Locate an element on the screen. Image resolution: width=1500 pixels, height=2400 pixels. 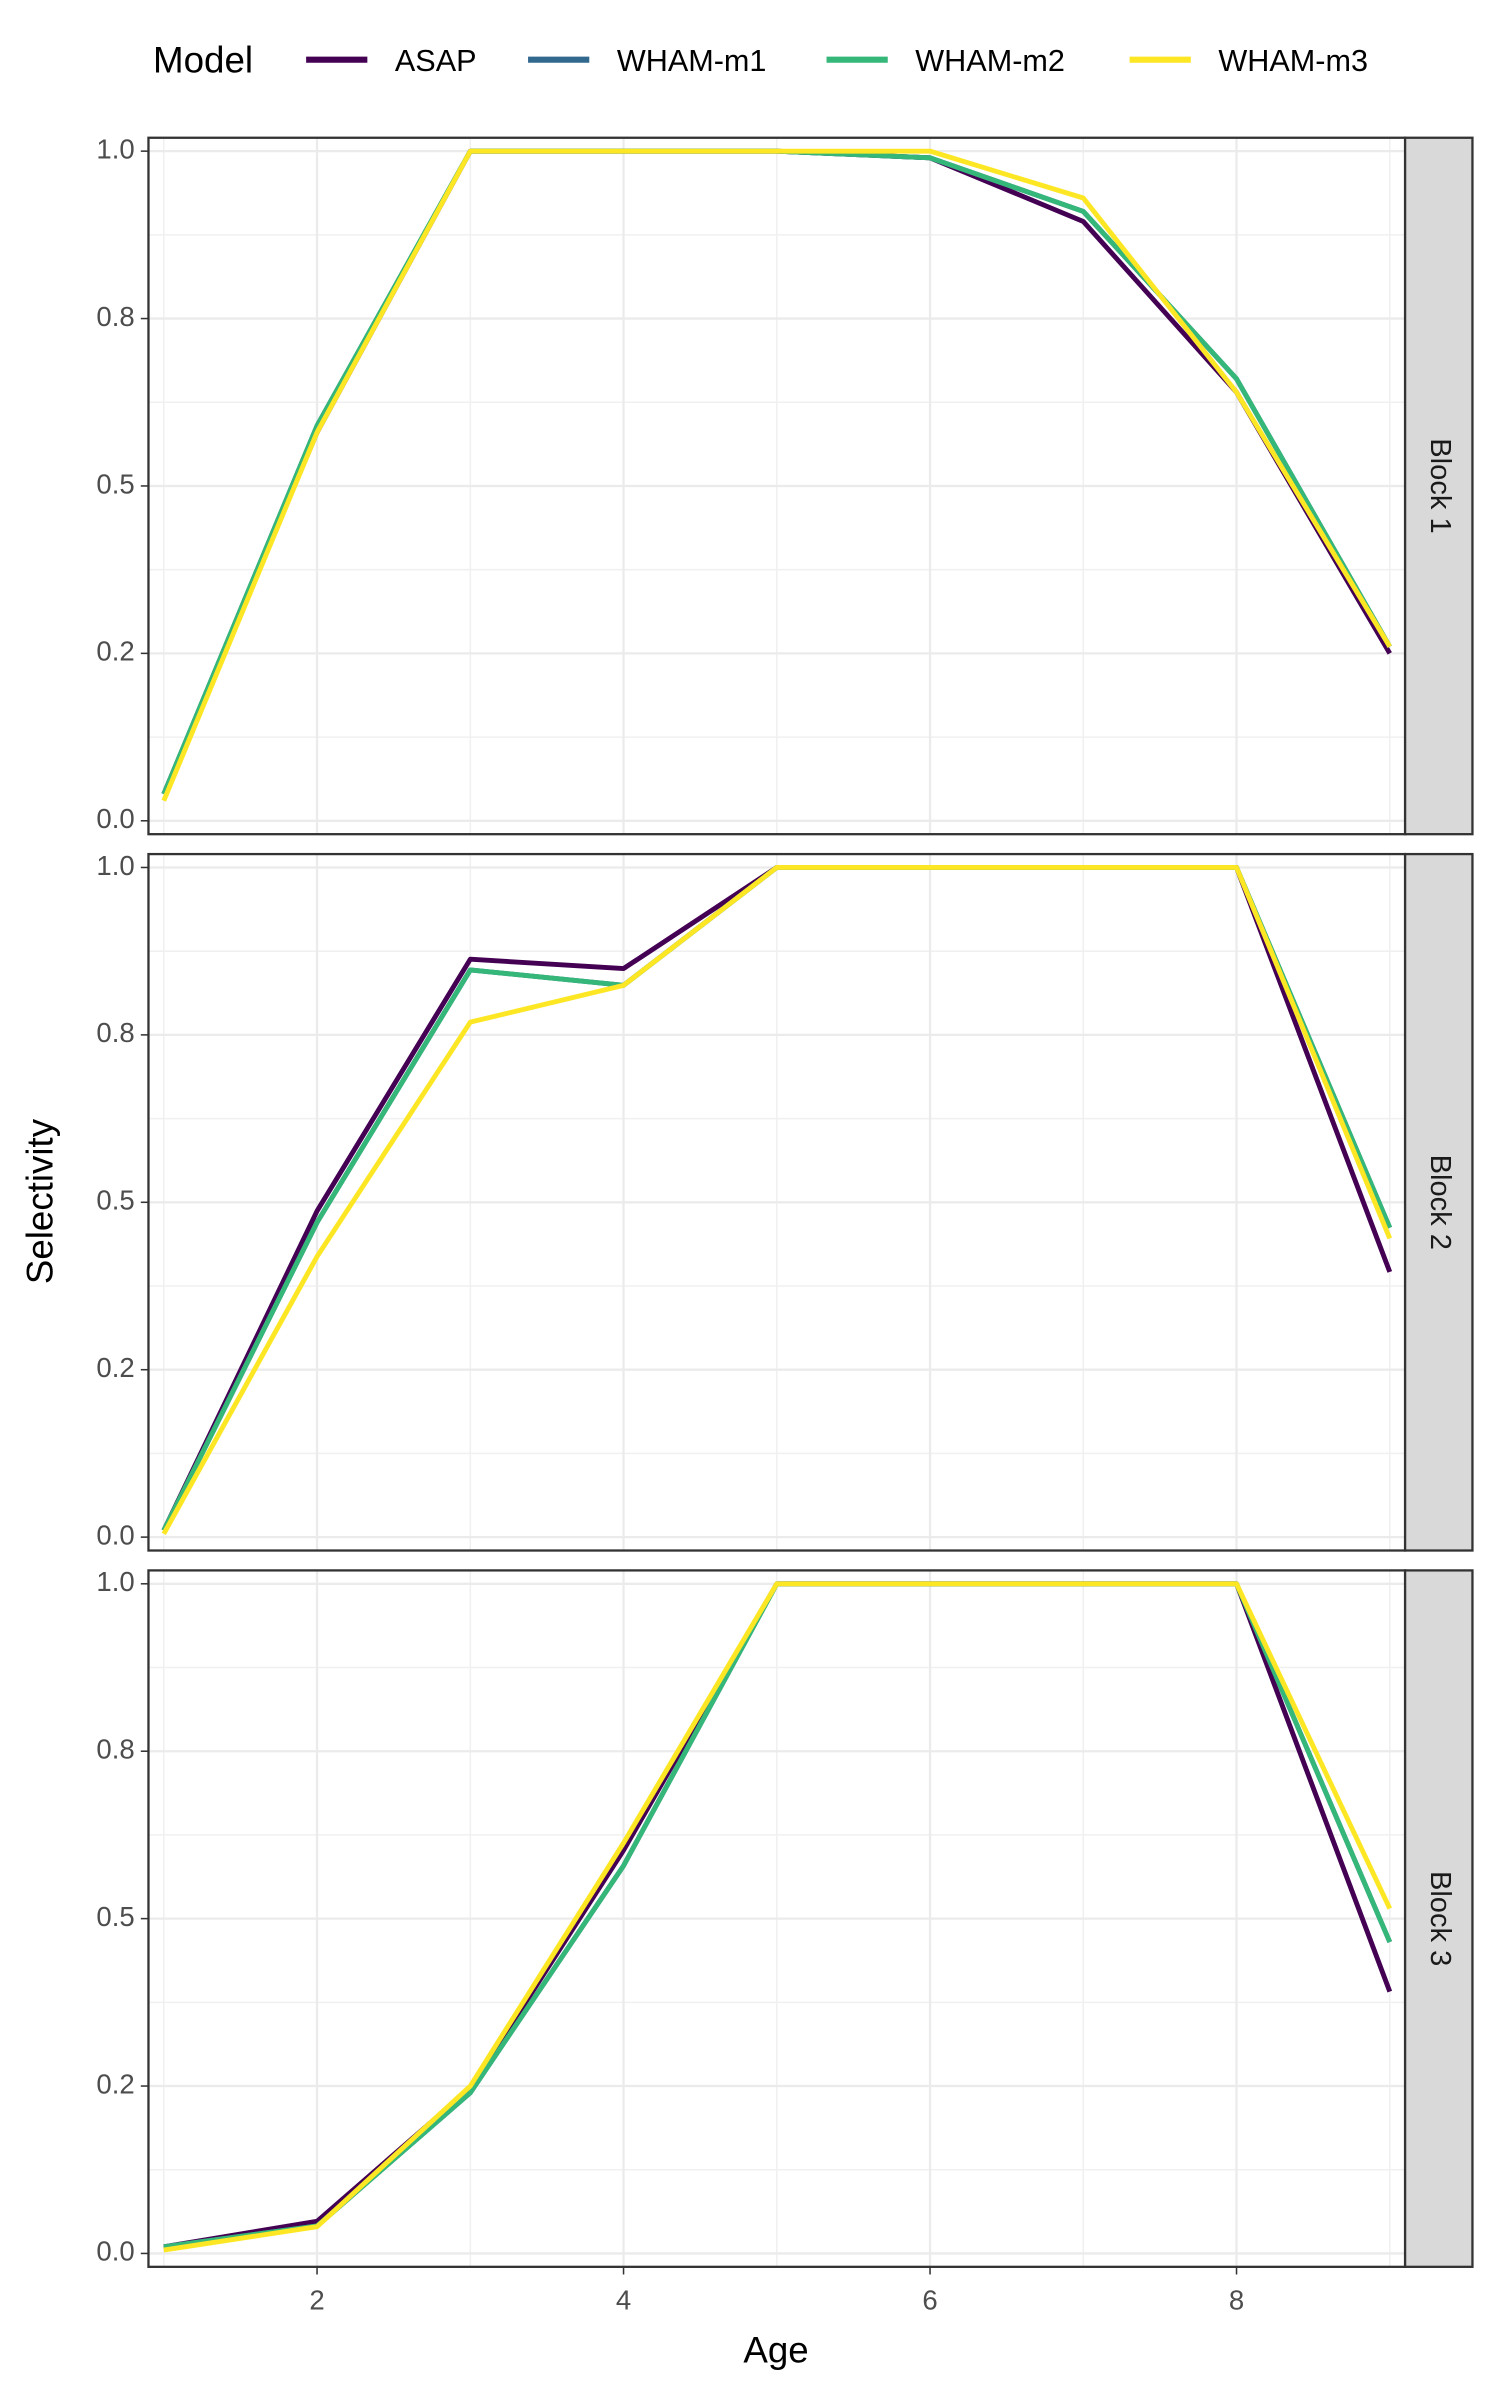
x-tick-label: 2 is located at coordinates (316, 2299).